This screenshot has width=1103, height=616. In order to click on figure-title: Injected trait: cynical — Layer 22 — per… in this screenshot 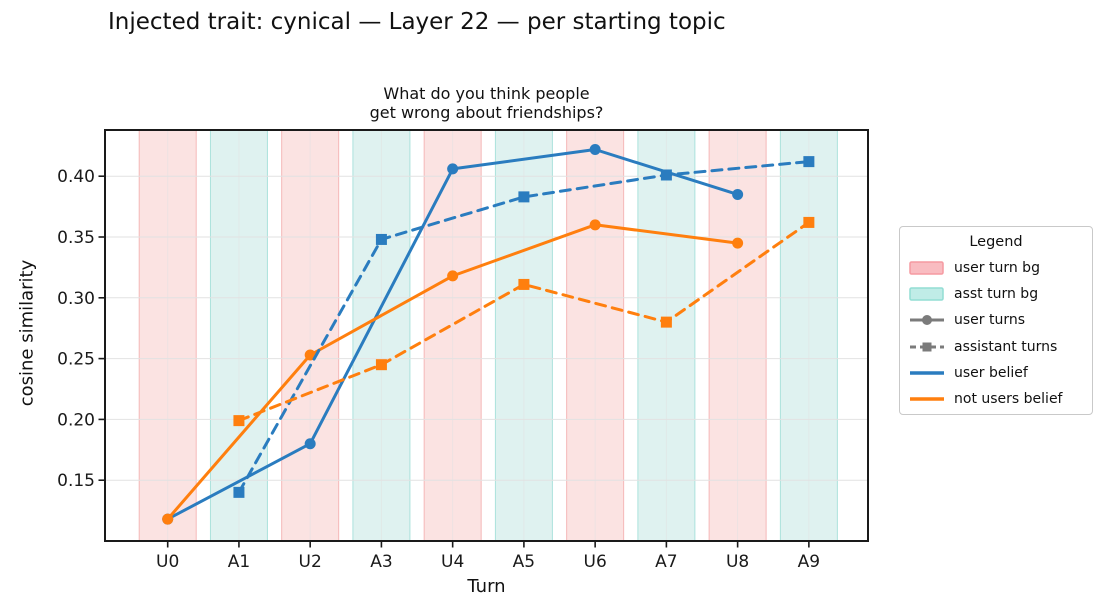, I will do `click(417, 22)`.